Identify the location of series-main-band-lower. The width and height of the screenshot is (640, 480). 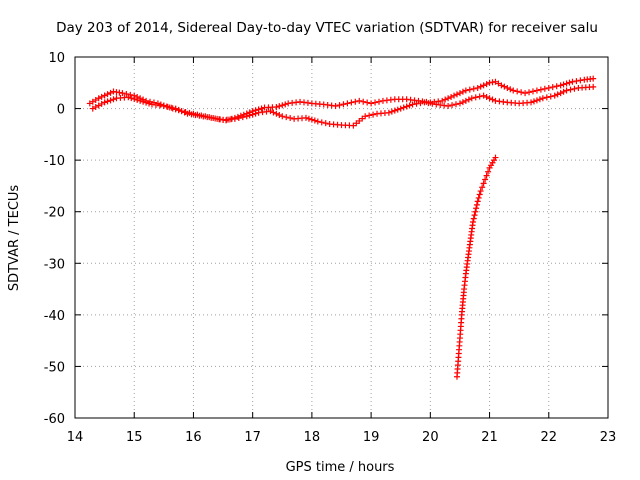
(343, 106).